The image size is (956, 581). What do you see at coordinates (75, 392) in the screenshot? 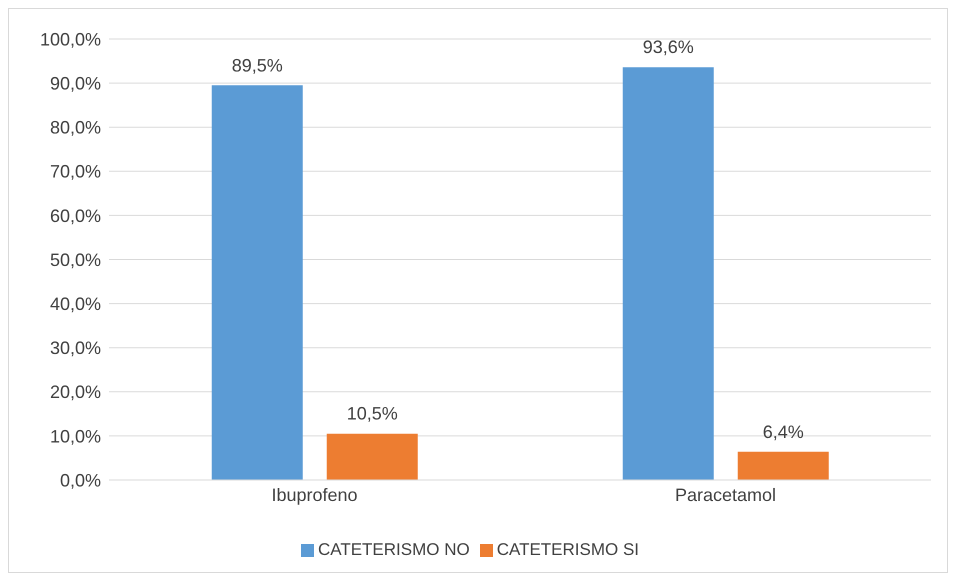
I see `y-tick-label: 20,0%` at bounding box center [75, 392].